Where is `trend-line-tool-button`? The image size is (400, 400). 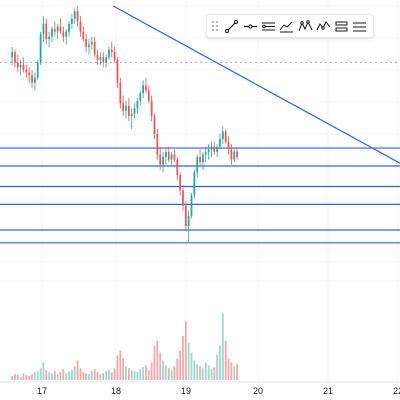 trend-line-tool-button is located at coordinates (232, 26).